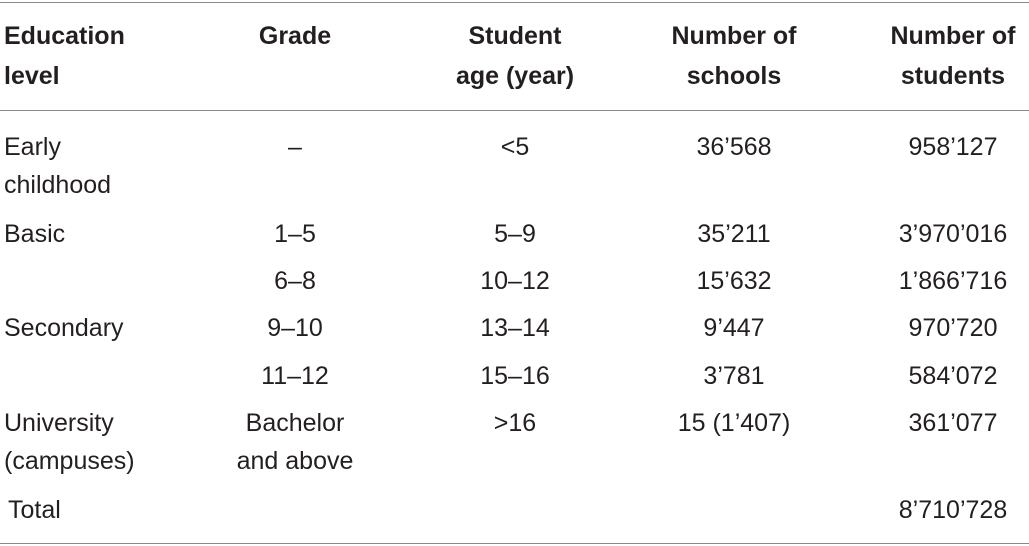 The width and height of the screenshot is (1029, 546). Describe the element at coordinates (734, 76) in the screenshot. I see `header-line: schools` at that location.